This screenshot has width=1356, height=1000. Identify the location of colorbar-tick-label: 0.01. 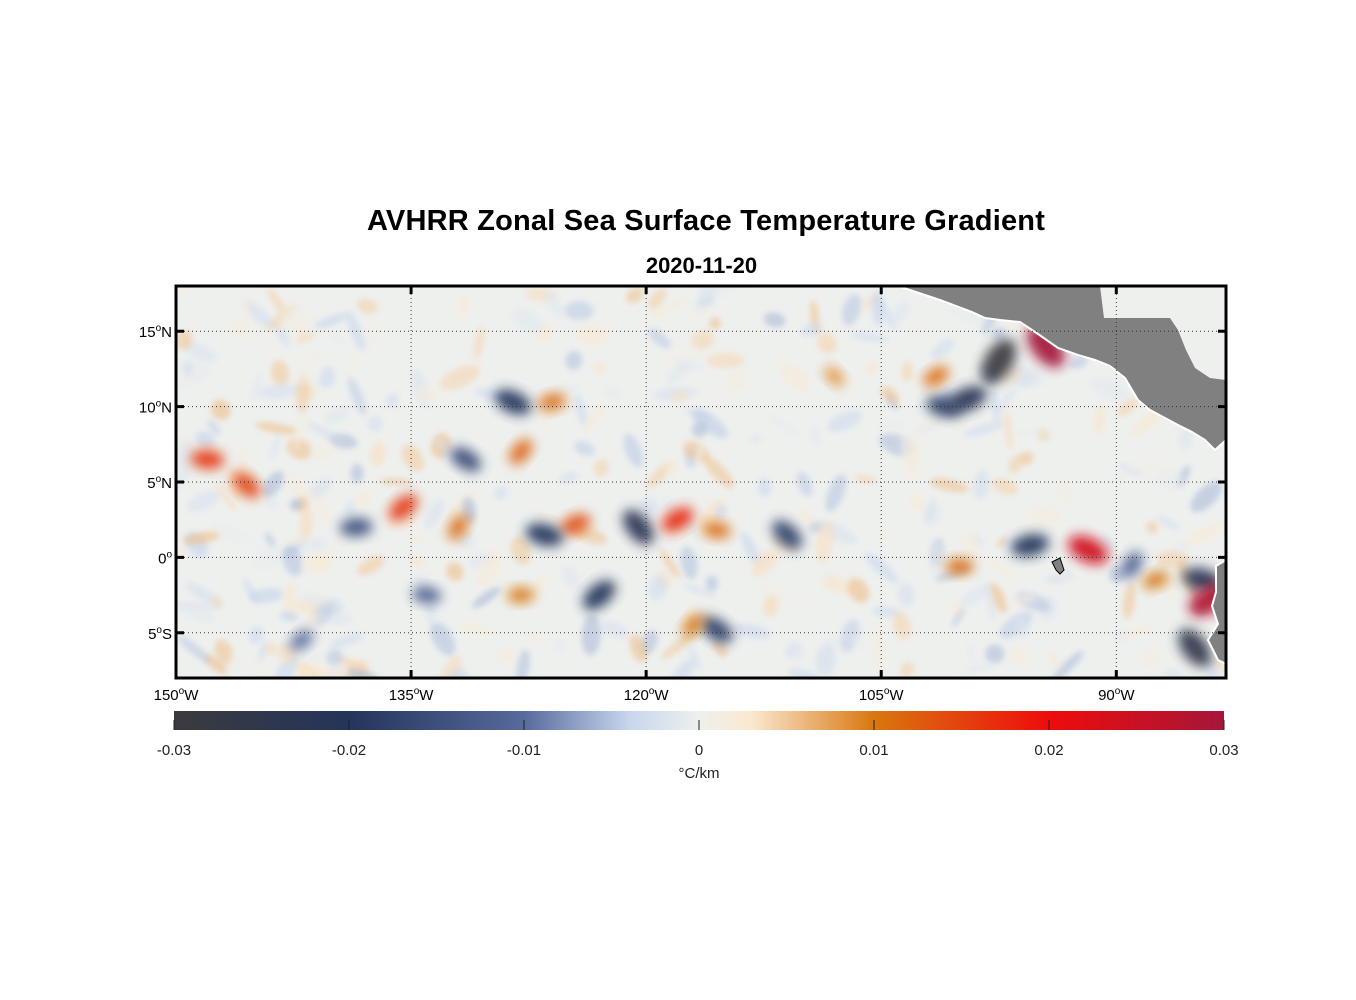
(873, 750).